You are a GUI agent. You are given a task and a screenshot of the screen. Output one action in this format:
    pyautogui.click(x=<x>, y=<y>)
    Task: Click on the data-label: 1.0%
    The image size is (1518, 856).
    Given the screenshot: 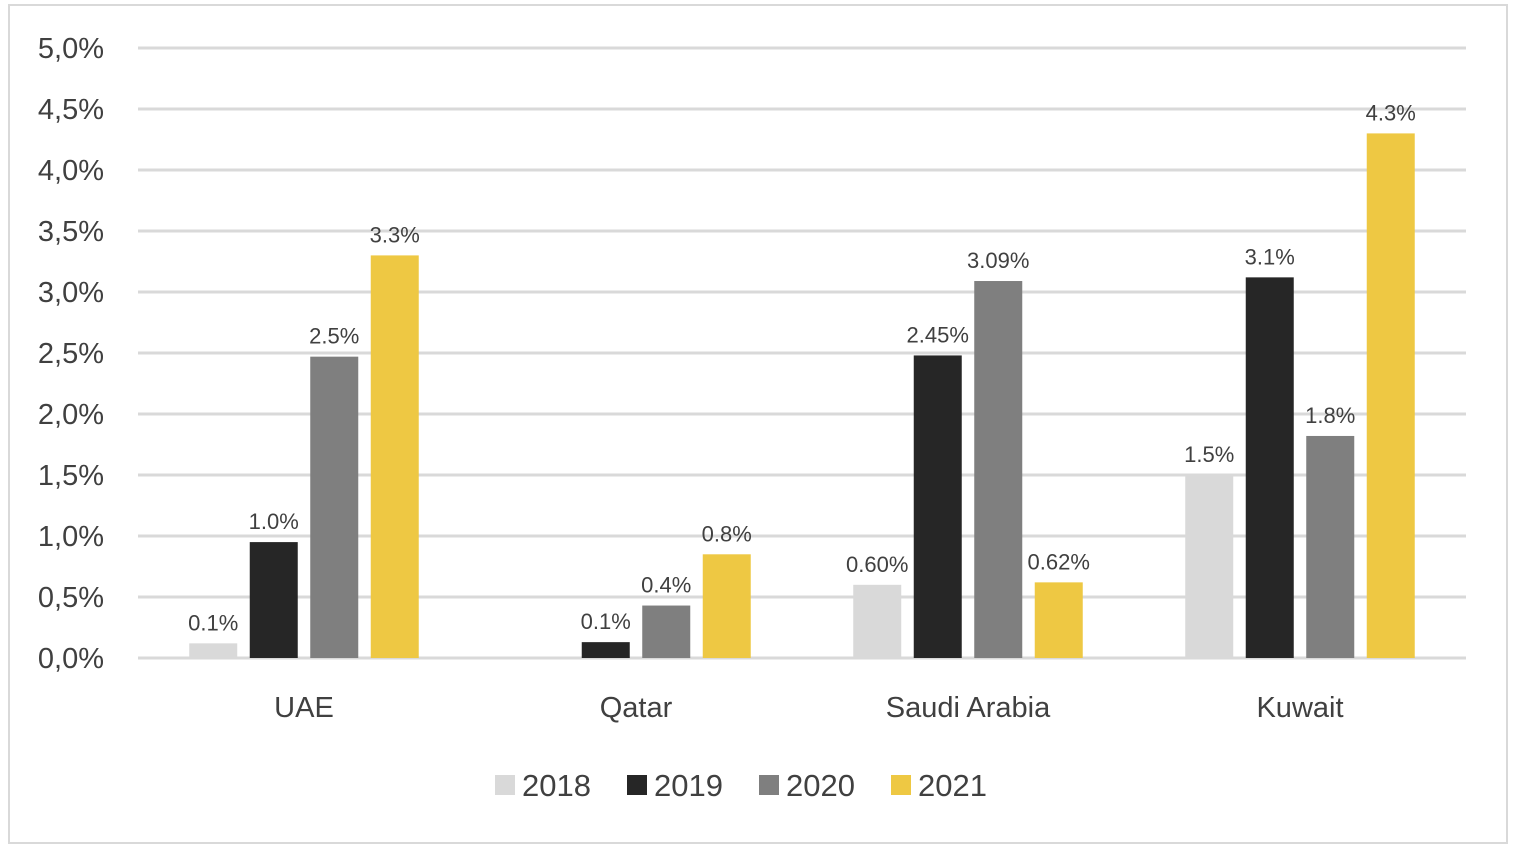 What is the action you would take?
    pyautogui.click(x=274, y=521)
    